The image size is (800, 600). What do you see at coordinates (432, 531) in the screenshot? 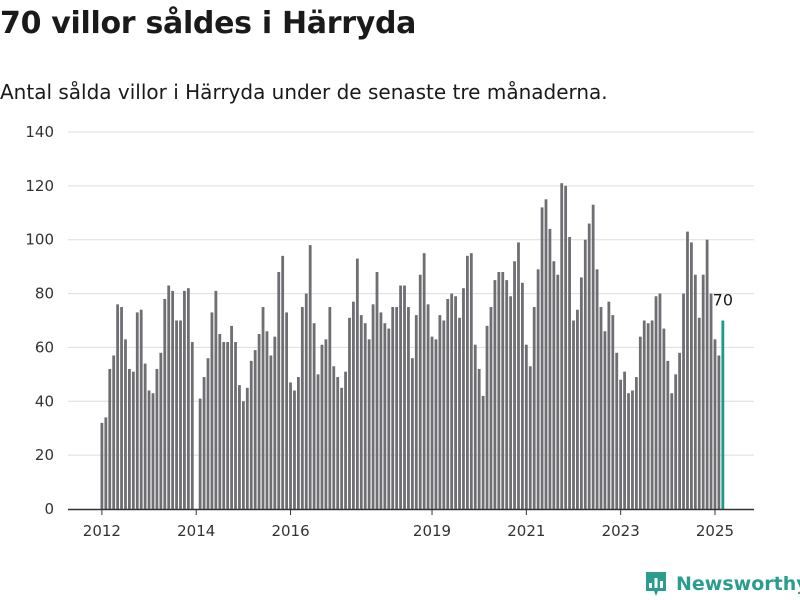
I see `x-tick-label: 2019` at bounding box center [432, 531].